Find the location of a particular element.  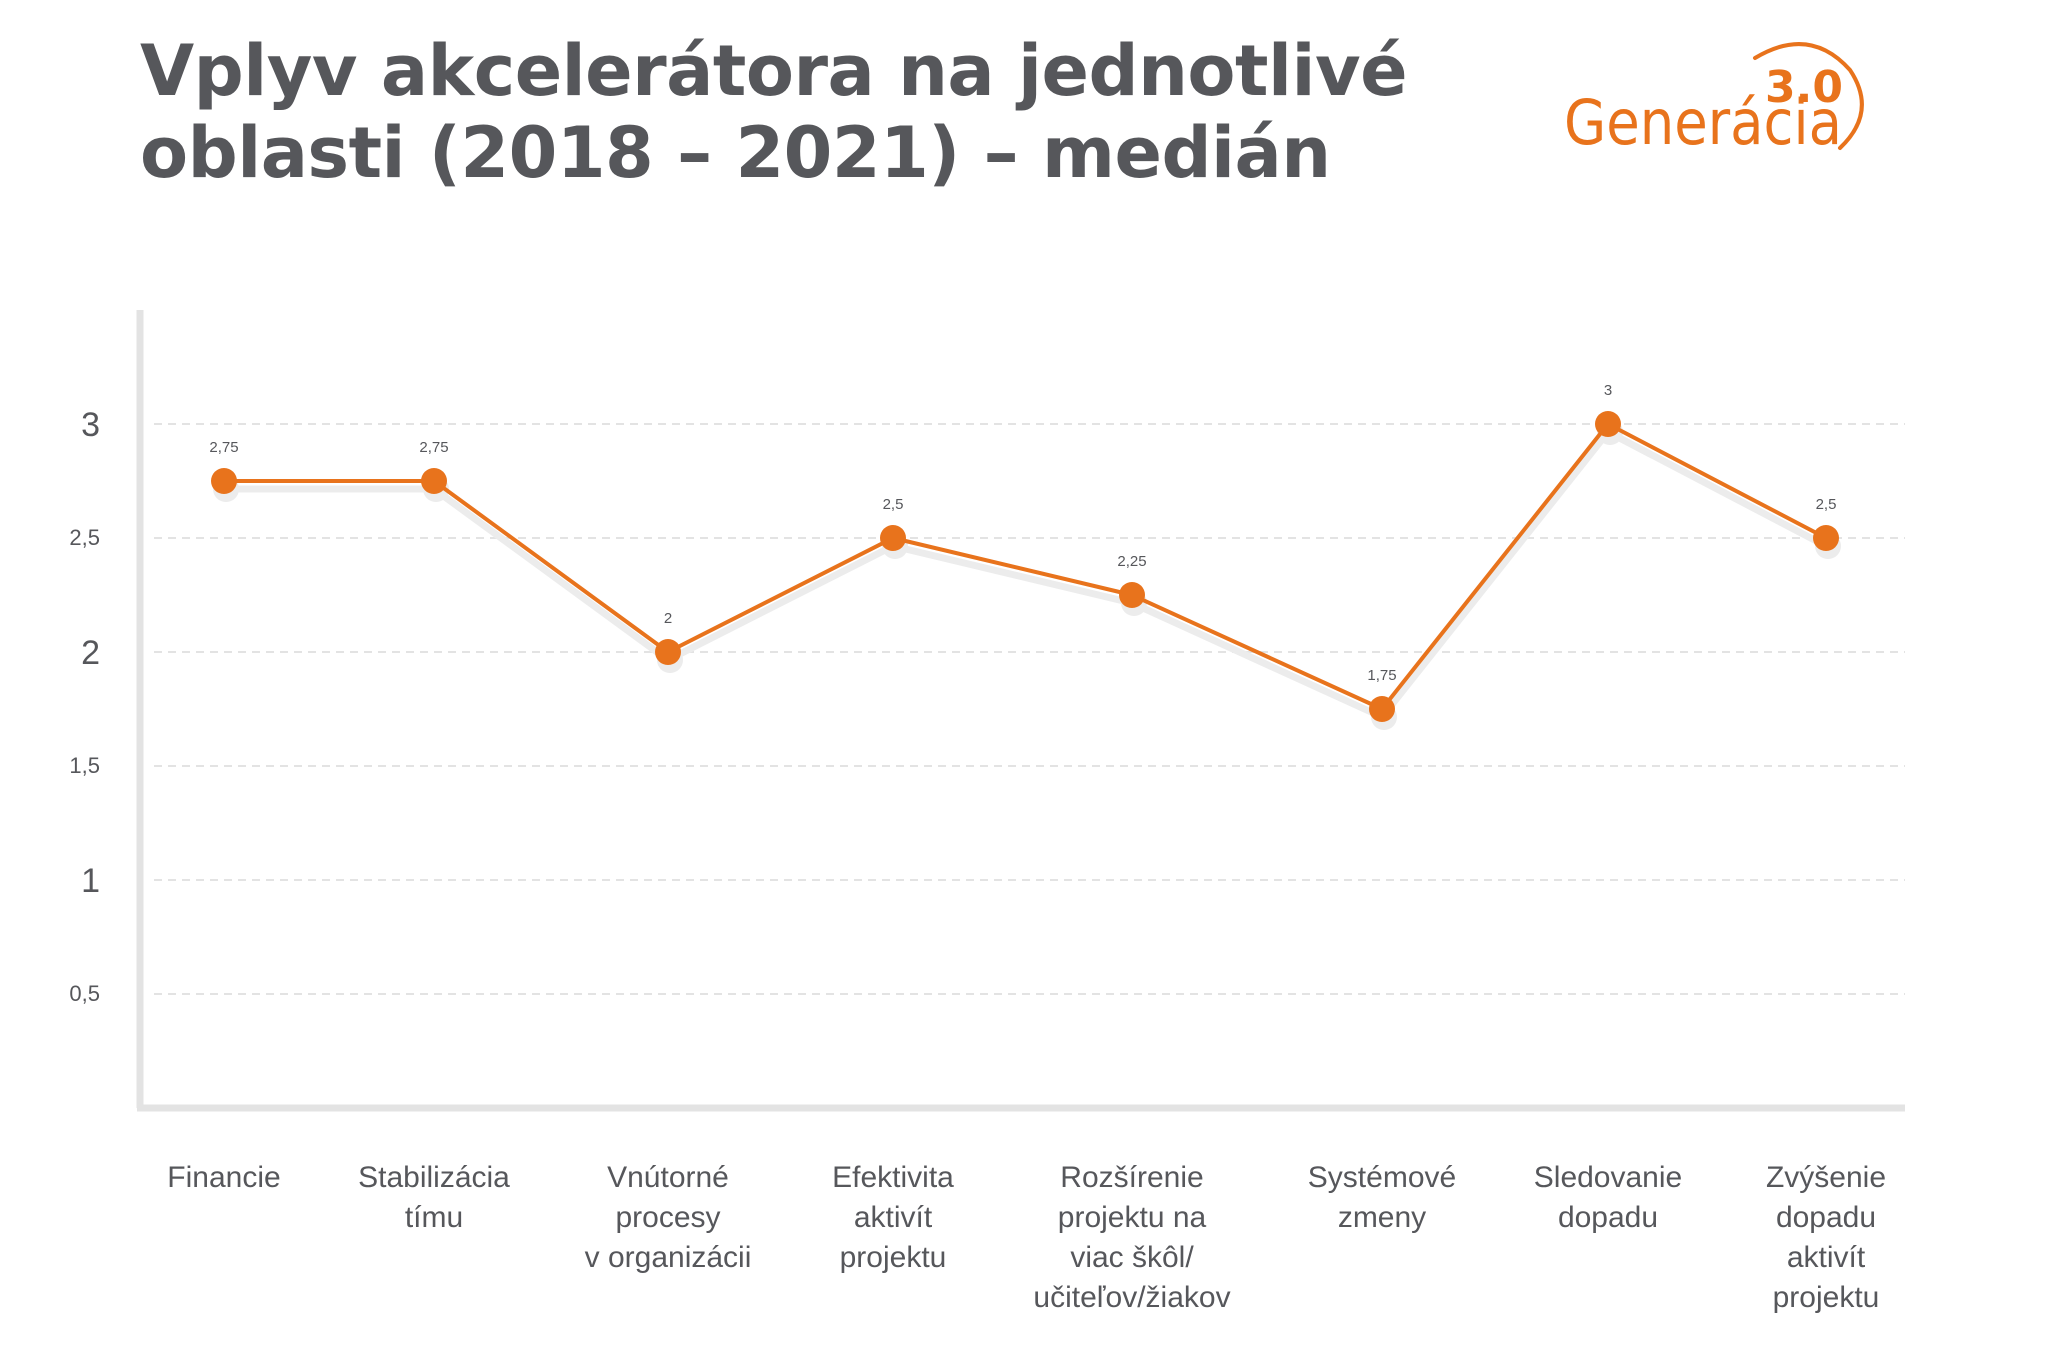

y-tick-label-4: 2,5 is located at coordinates (84, 537).